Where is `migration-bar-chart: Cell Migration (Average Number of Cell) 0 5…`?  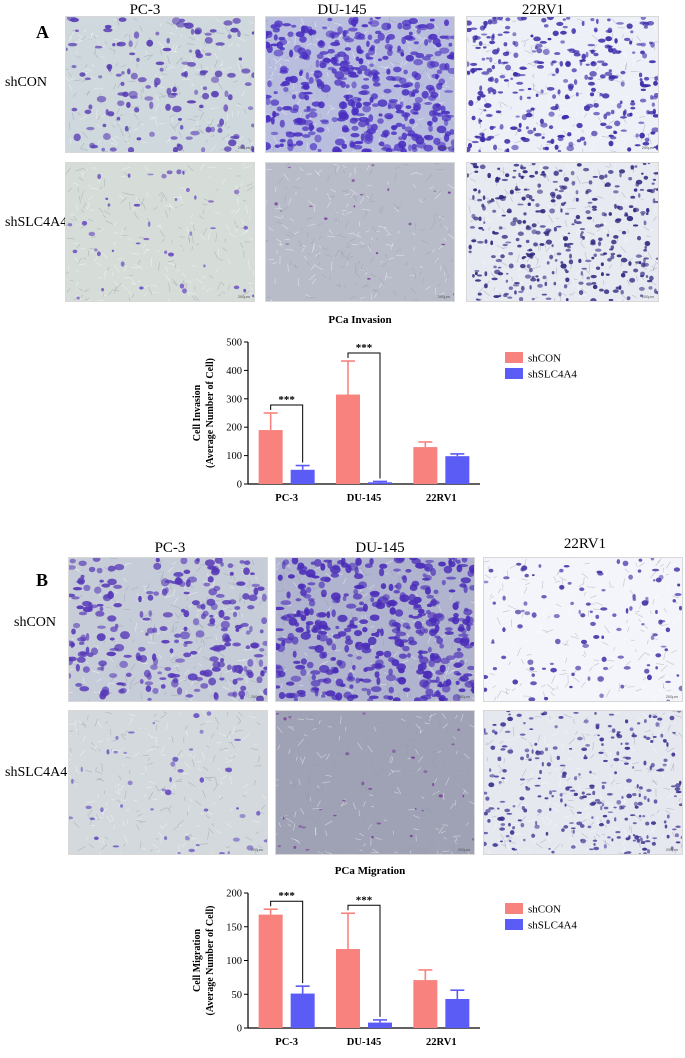 migration-bar-chart: Cell Migration (Average Number of Cell) 0 5… is located at coordinates (384, 969).